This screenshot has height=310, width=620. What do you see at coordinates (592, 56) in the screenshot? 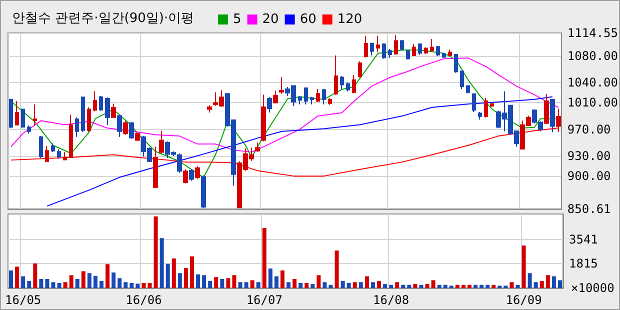
I see `y-tick-label: 1080.00` at bounding box center [592, 56].